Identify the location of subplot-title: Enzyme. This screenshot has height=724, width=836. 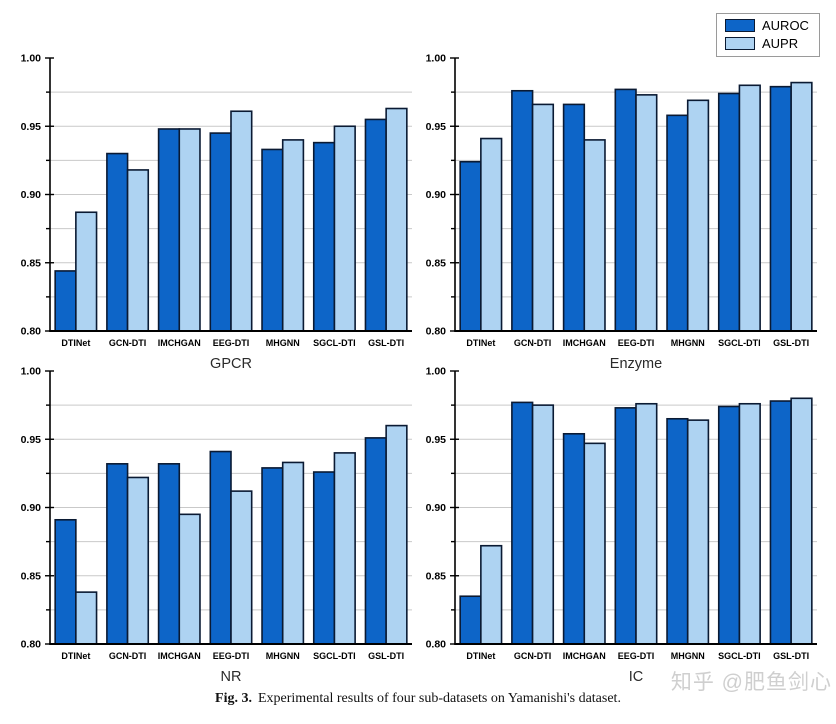
(636, 364).